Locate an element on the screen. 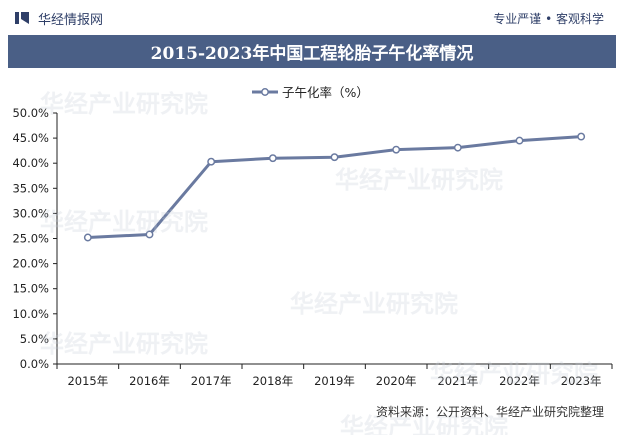 This screenshot has height=435, width=624. y-tick-label: 5.0% is located at coordinates (34, 339).